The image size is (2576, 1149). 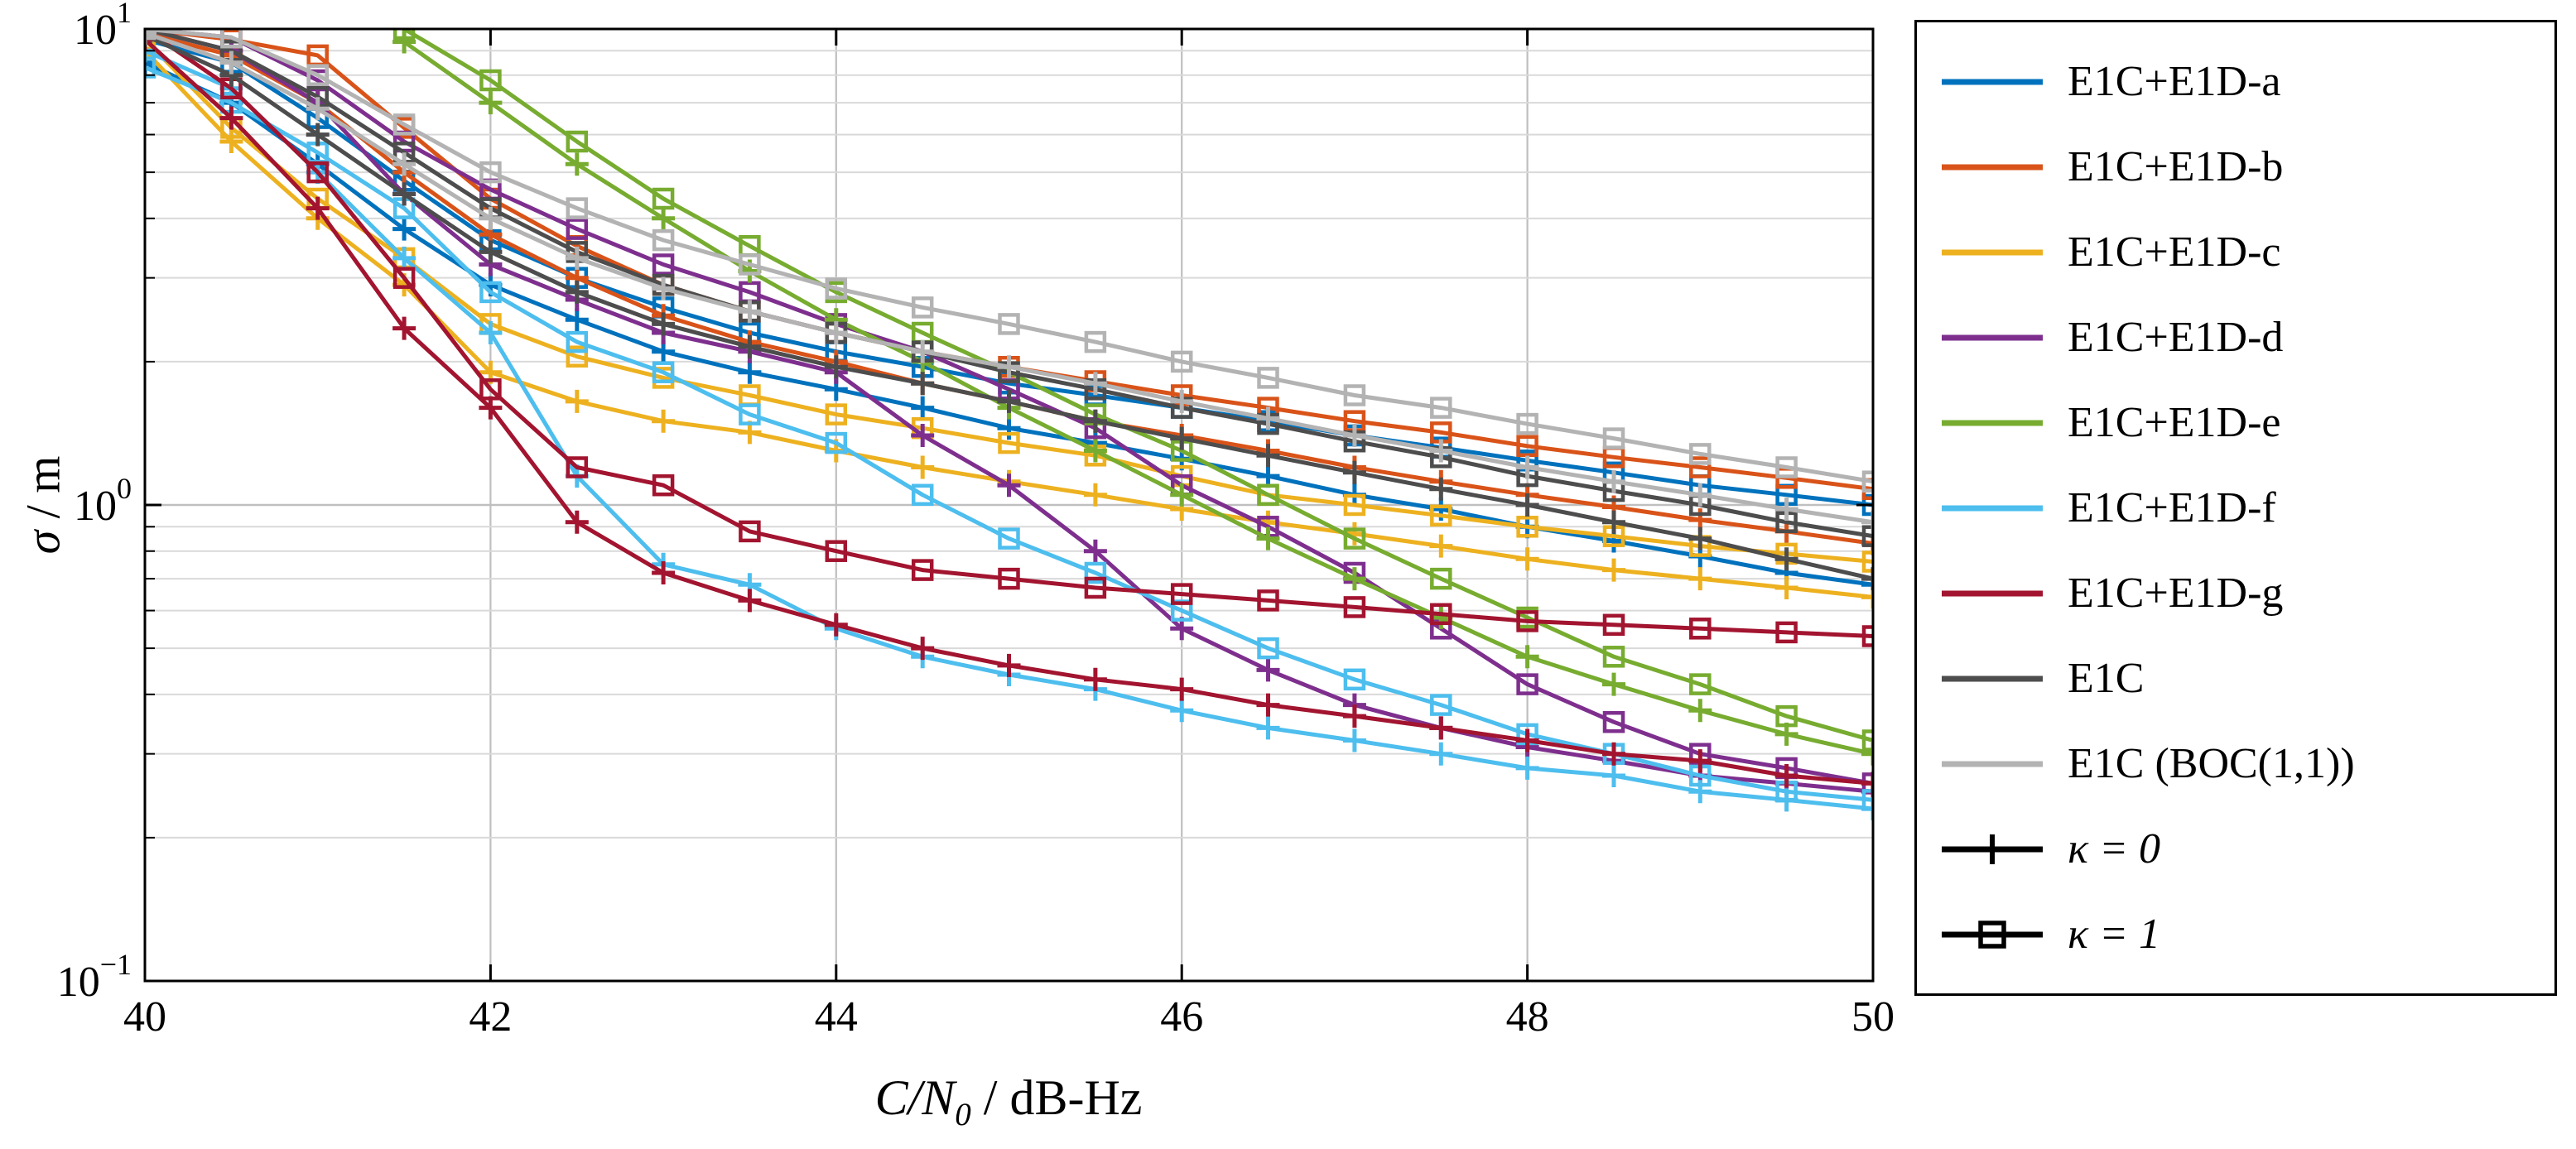 What do you see at coordinates (1527, 1017) in the screenshot?
I see `x-tick-label: 48` at bounding box center [1527, 1017].